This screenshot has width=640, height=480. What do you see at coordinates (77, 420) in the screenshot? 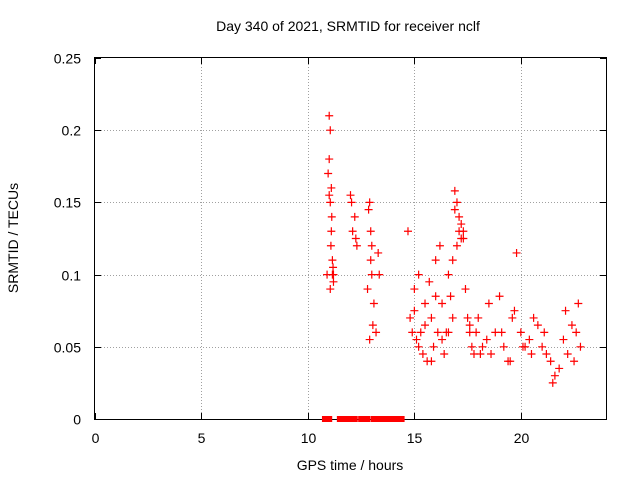
I see `y-tick-label: 0` at bounding box center [77, 420].